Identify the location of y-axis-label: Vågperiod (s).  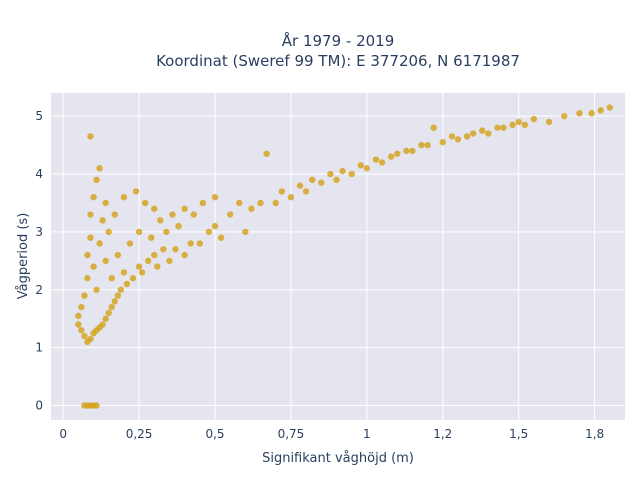
(23, 256).